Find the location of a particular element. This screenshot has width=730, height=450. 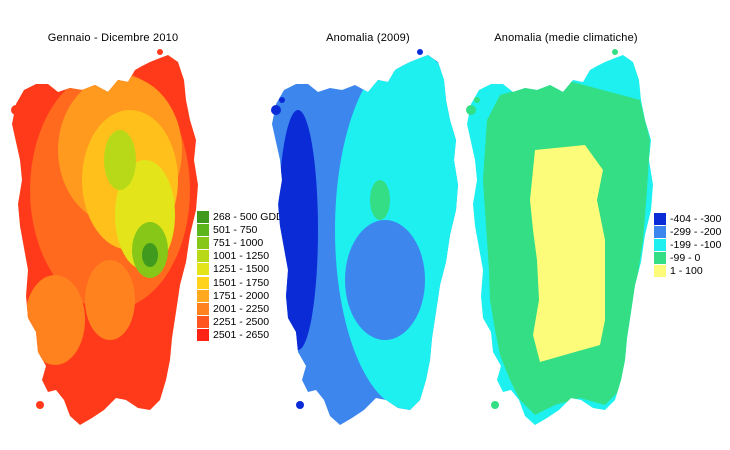

anomaly-legend-item: -404 - -300 is located at coordinates (687, 218).